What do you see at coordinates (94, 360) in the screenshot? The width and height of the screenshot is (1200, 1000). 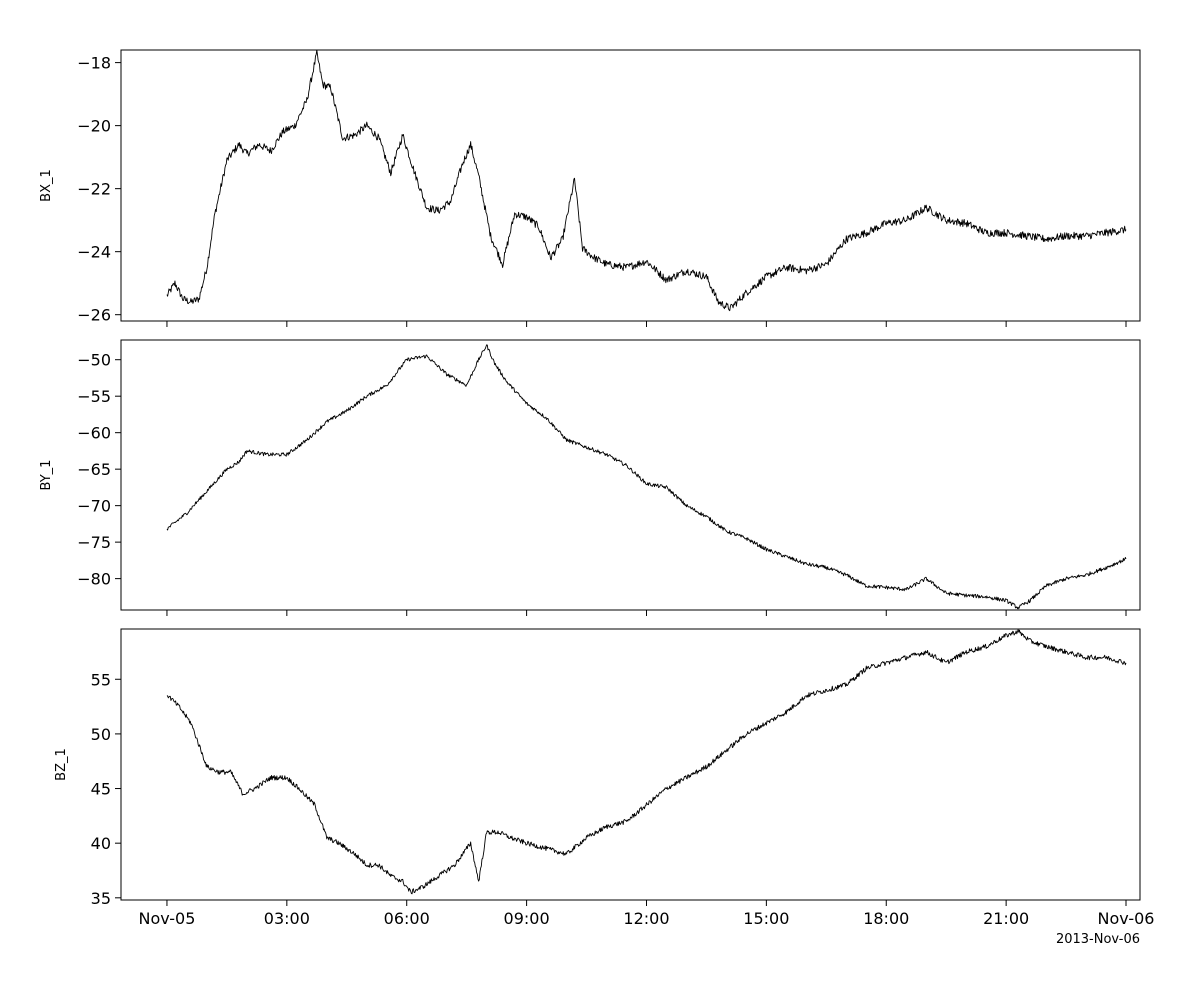 I see `y-tick-label: −50` at bounding box center [94, 360].